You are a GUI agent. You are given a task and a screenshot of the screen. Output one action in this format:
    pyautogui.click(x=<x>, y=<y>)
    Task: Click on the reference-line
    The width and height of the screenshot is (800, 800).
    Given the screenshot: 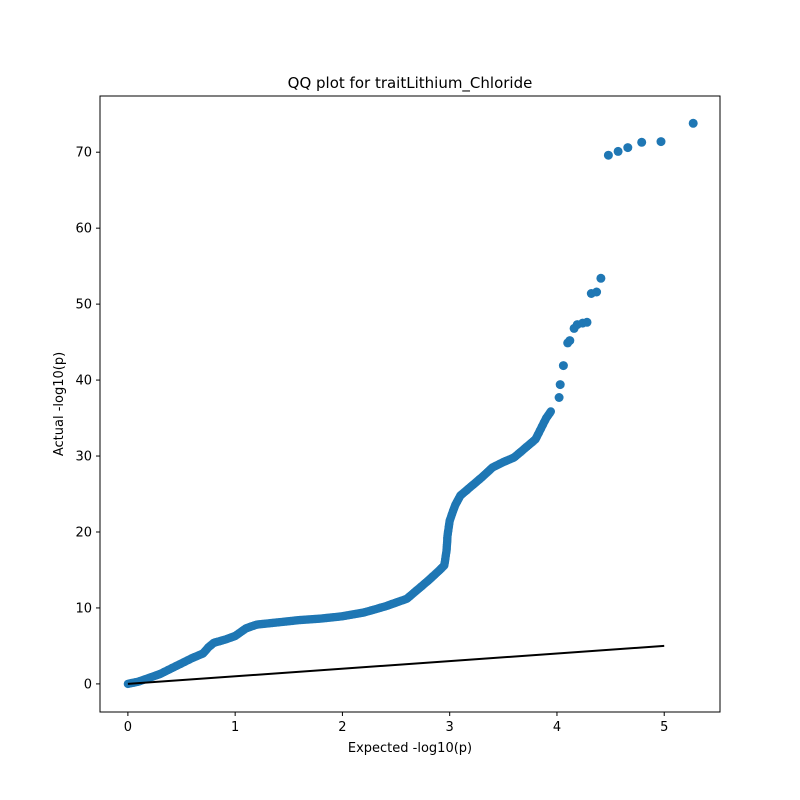 What is the action you would take?
    pyautogui.click(x=396, y=664)
    